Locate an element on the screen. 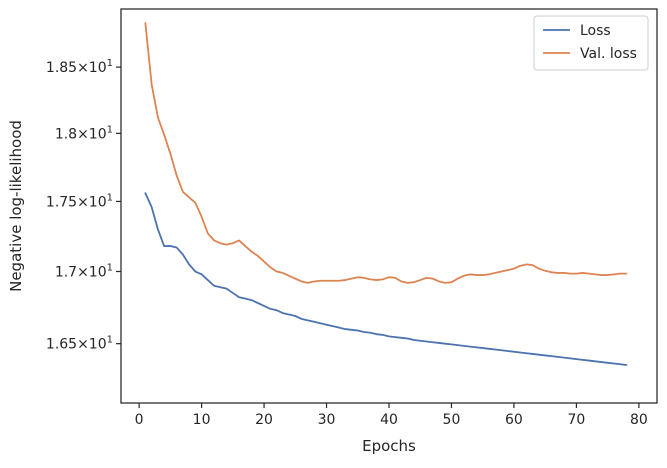  x-axis: 0 10 20 30 40 50 60 70 80 is located at coordinates (391, 415).